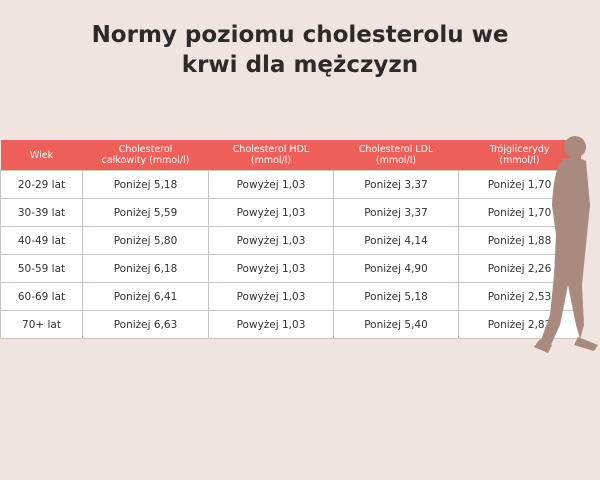  What do you see at coordinates (41, 324) in the screenshot?
I see `age-cell: 70+ lat` at bounding box center [41, 324].